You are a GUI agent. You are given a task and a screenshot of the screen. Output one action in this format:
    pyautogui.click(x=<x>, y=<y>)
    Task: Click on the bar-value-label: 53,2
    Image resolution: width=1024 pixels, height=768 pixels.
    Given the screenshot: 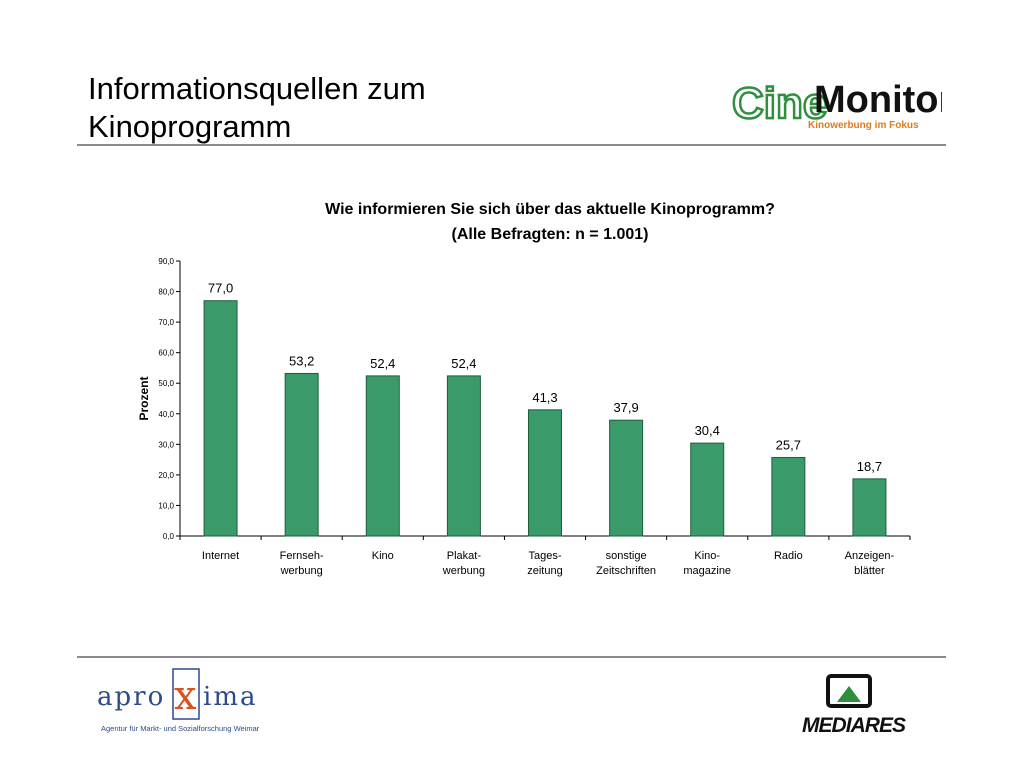 What is the action you would take?
    pyautogui.click(x=301, y=360)
    